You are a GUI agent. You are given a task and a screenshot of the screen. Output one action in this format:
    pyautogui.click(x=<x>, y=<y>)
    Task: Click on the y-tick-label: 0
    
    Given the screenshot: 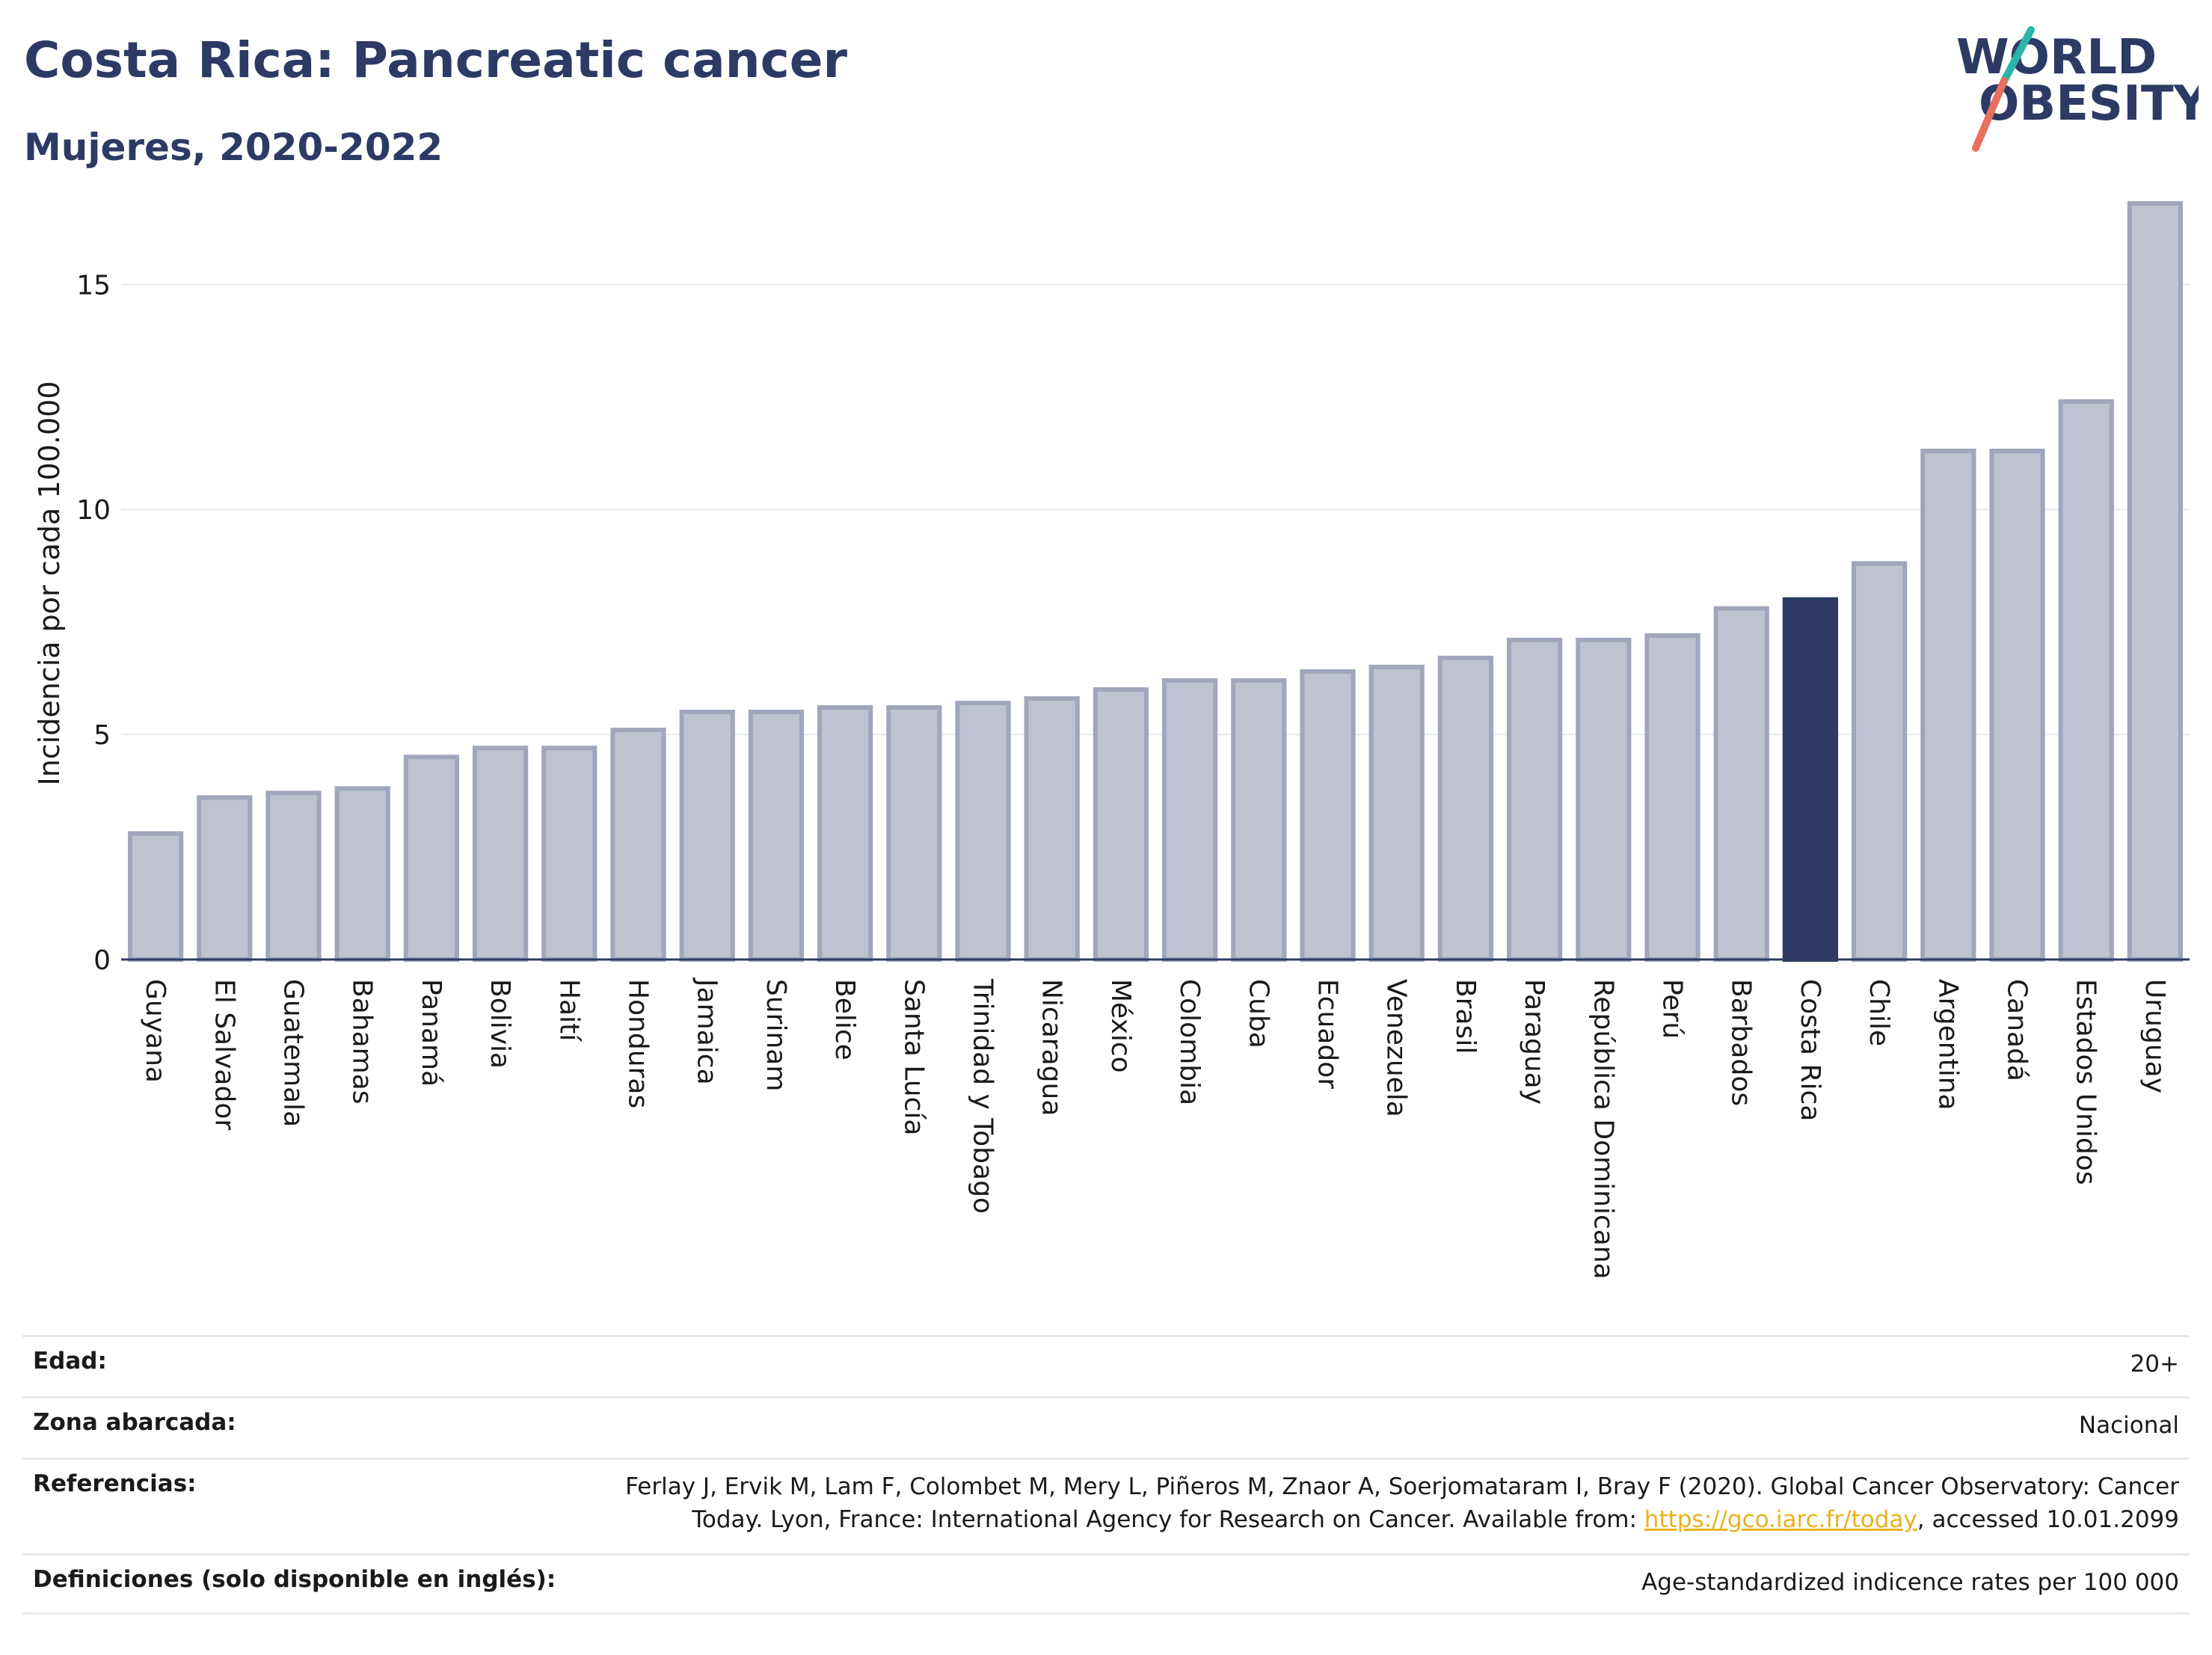 What is the action you would take?
    pyautogui.click(x=102, y=960)
    